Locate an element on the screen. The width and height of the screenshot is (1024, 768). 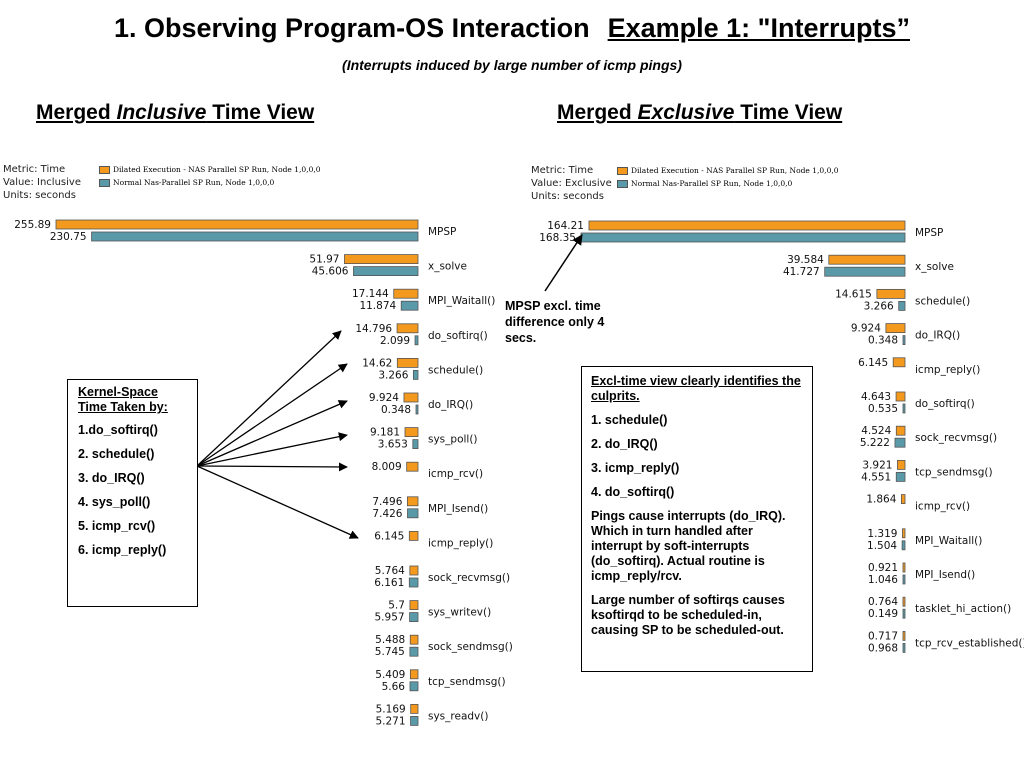
normal-value-tcp-sendmsg: 5.66 is located at coordinates (394, 687).